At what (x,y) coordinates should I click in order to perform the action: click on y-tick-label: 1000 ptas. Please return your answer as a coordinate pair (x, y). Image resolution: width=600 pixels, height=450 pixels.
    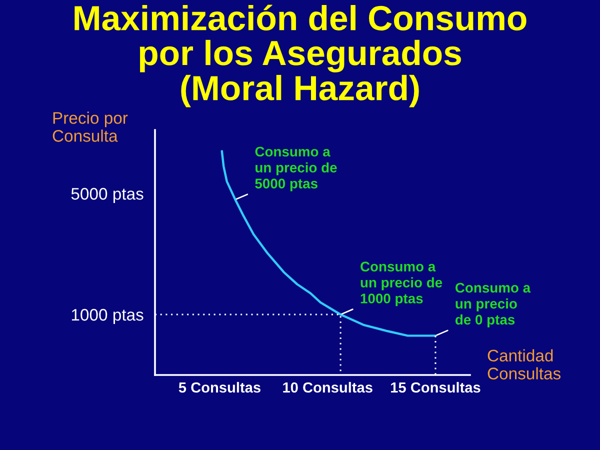
    Looking at the image, I should click on (108, 316).